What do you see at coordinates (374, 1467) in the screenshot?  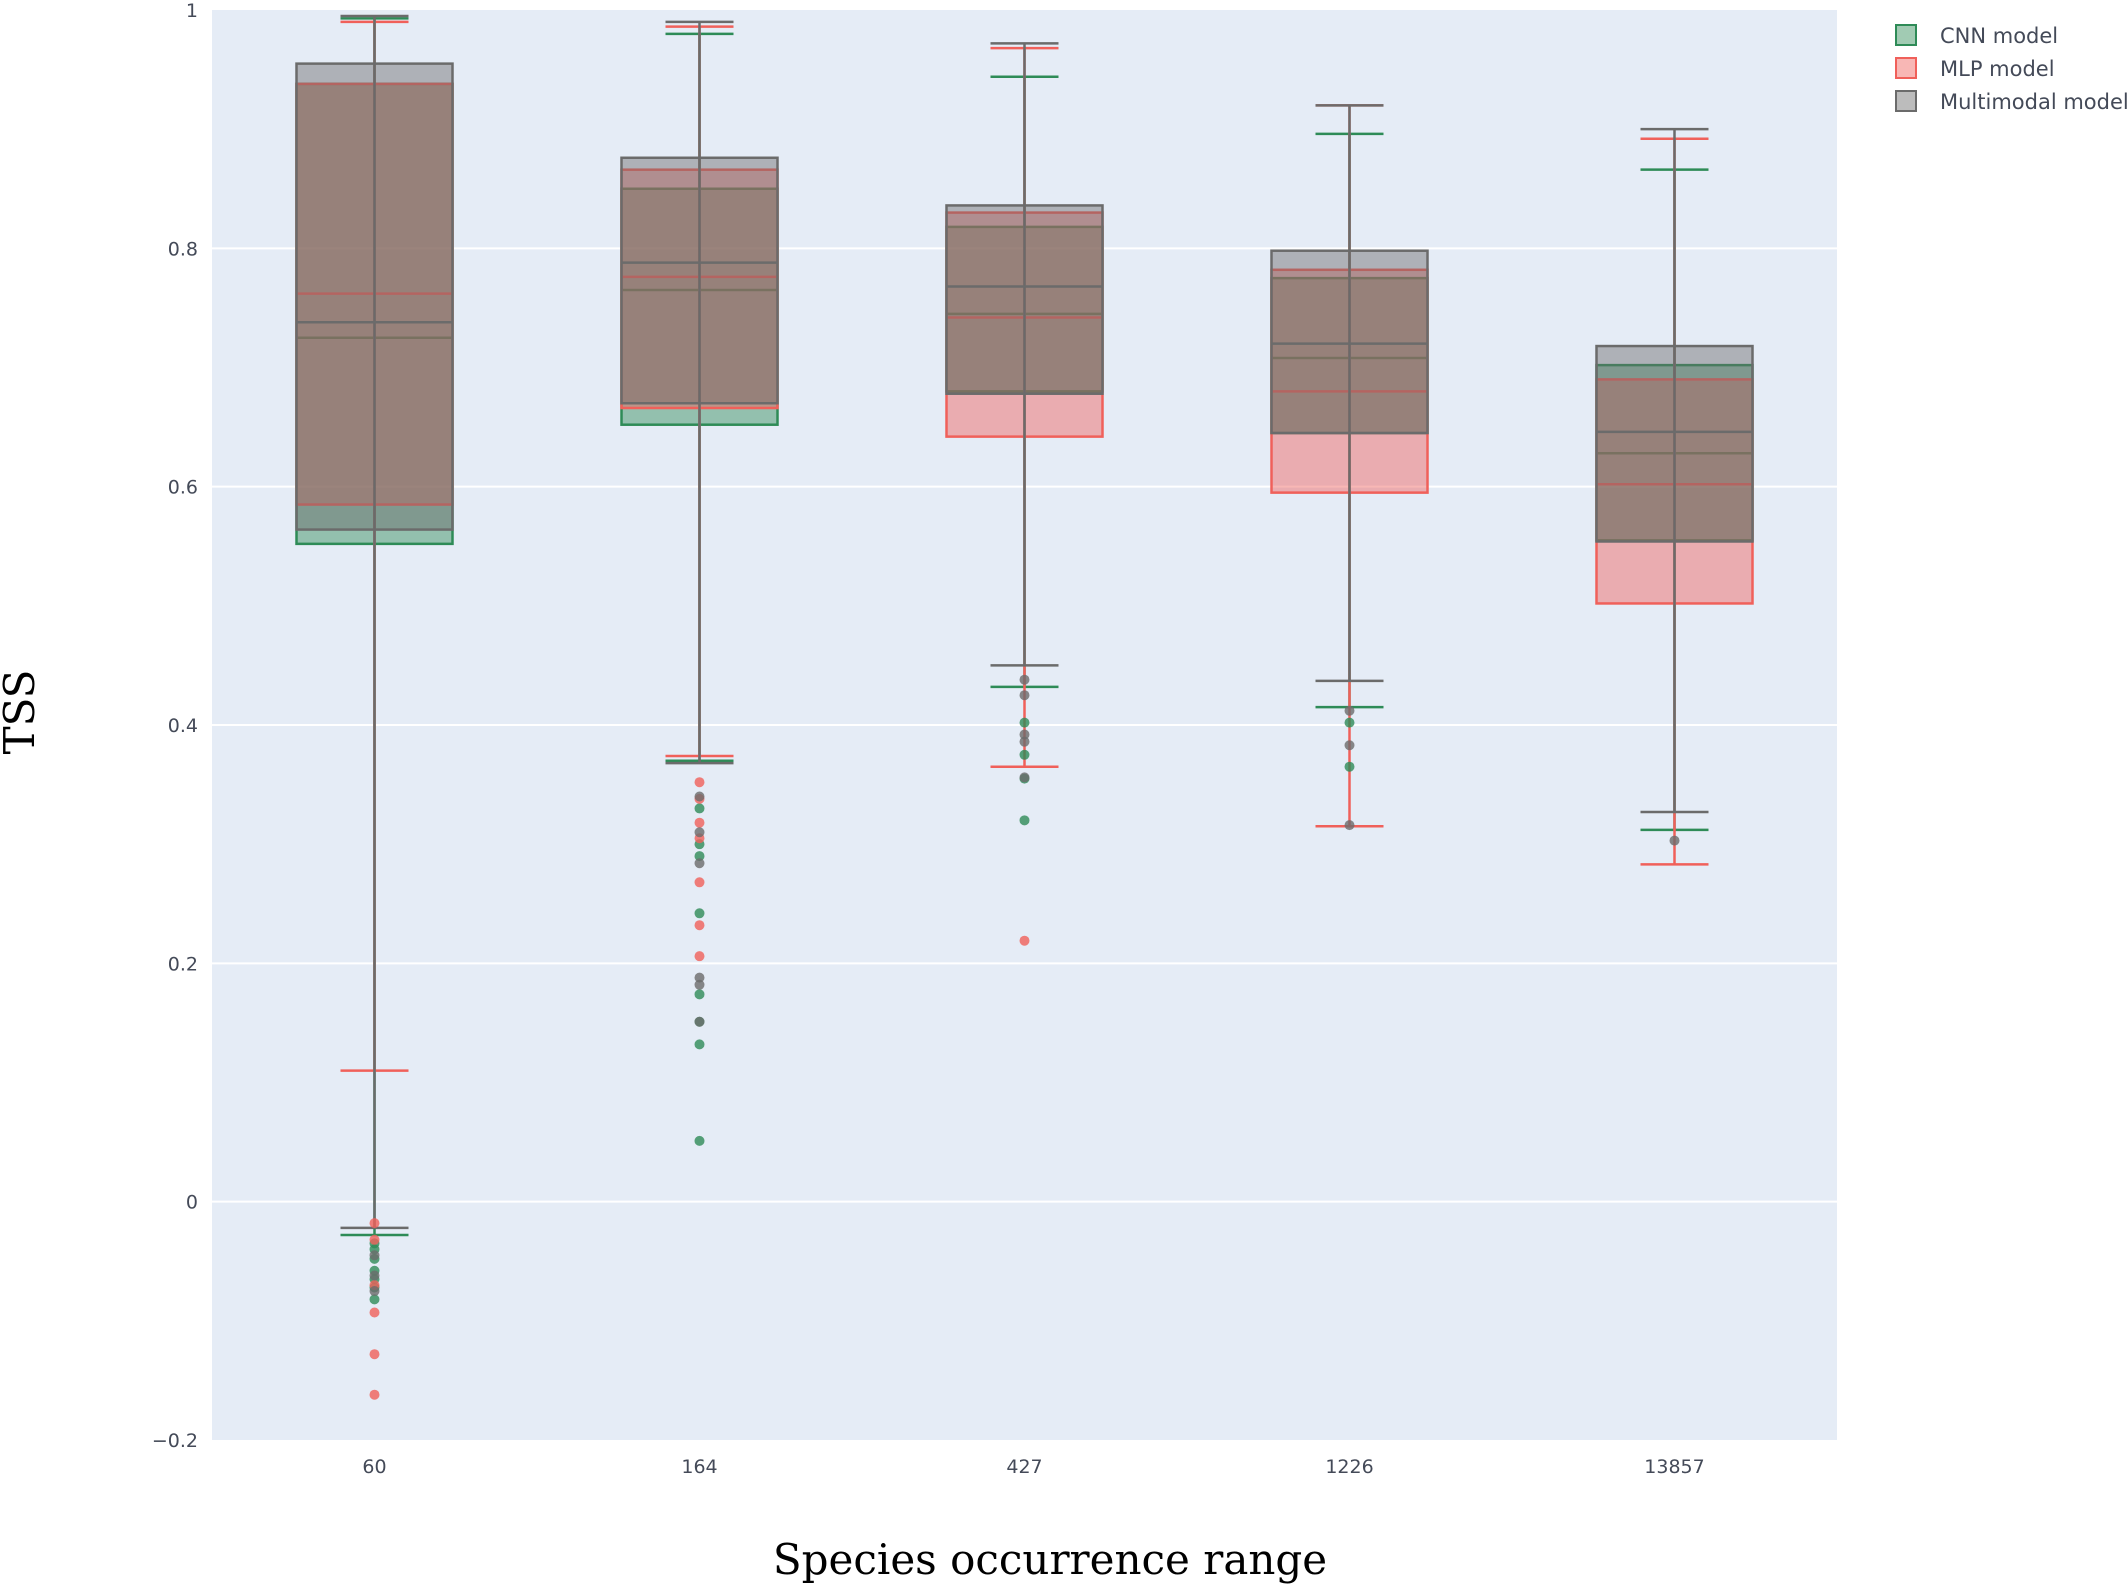 I see `x-tick-label: 60` at bounding box center [374, 1467].